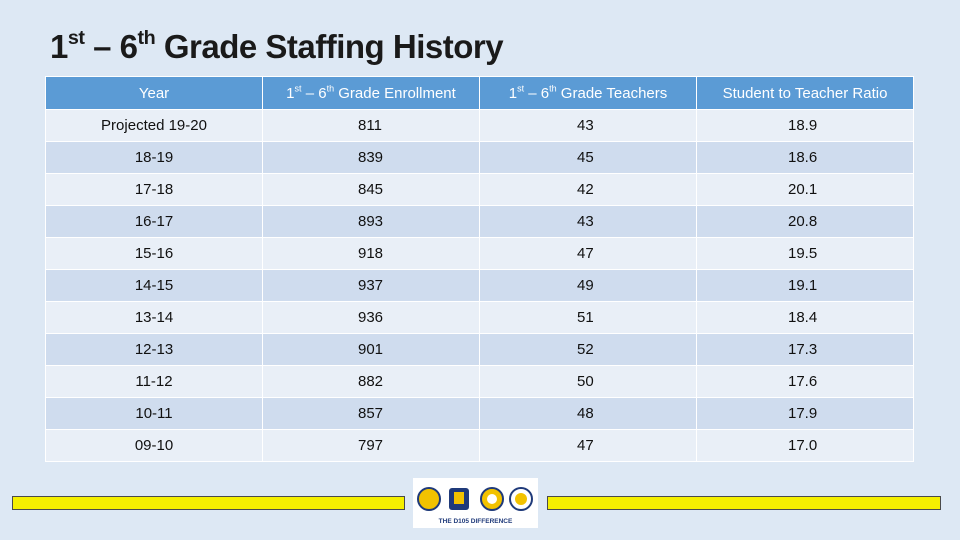 Image resolution: width=960 pixels, height=540 pixels. Describe the element at coordinates (805, 285) in the screenshot. I see `table-cell: 19.1` at that location.